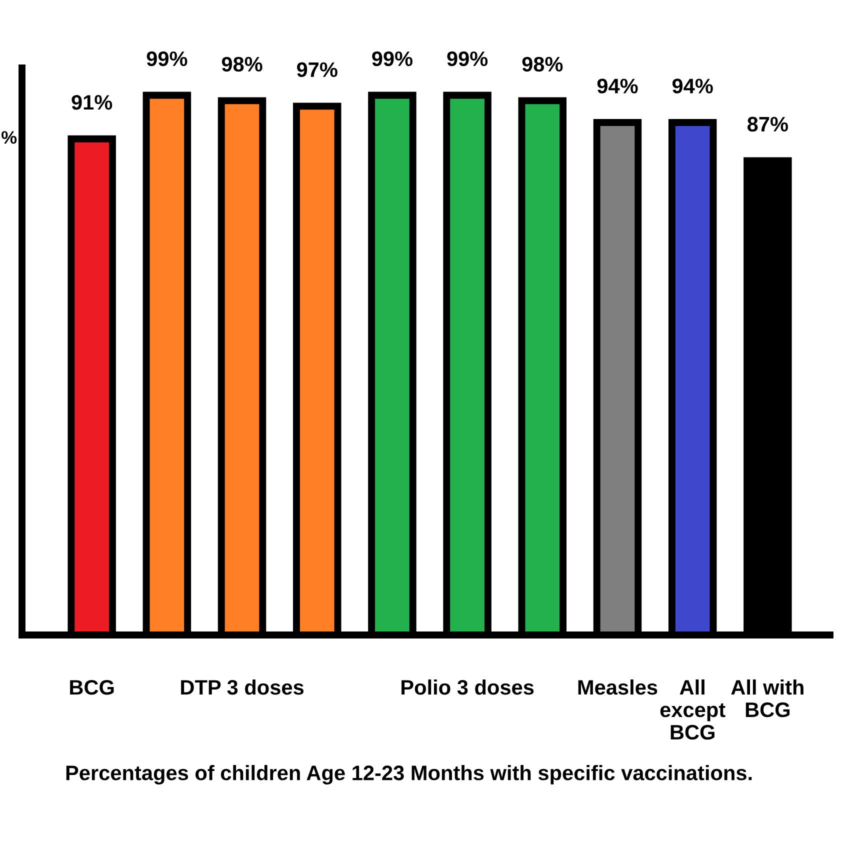 Image resolution: width=864 pixels, height=851 pixels. Describe the element at coordinates (92, 102) in the screenshot. I see `data-label: 91%` at that location.